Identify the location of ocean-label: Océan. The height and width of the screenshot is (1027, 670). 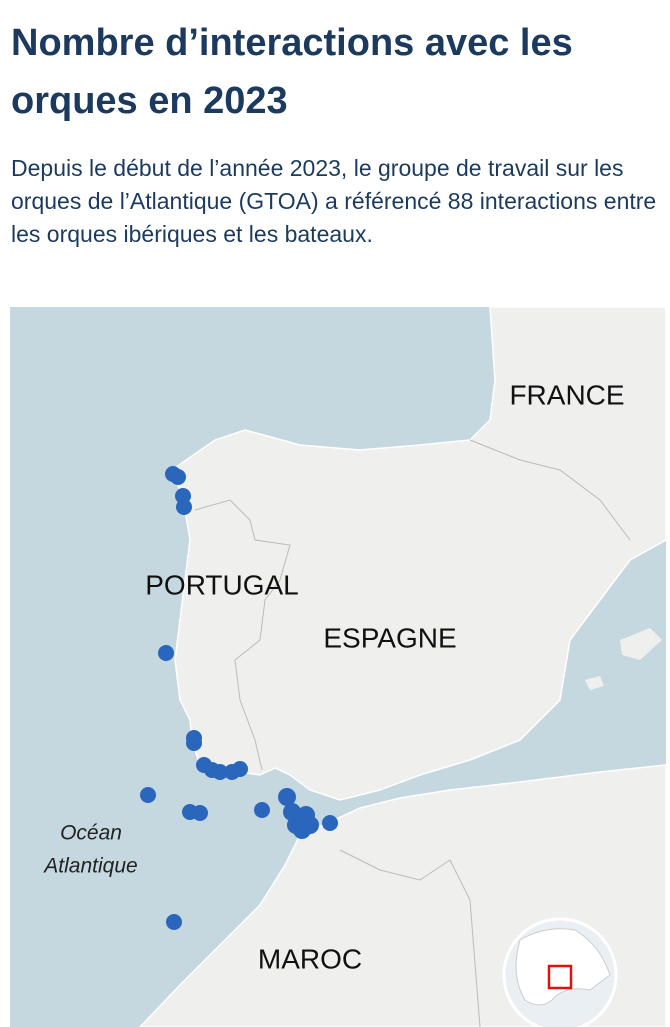
(91, 833).